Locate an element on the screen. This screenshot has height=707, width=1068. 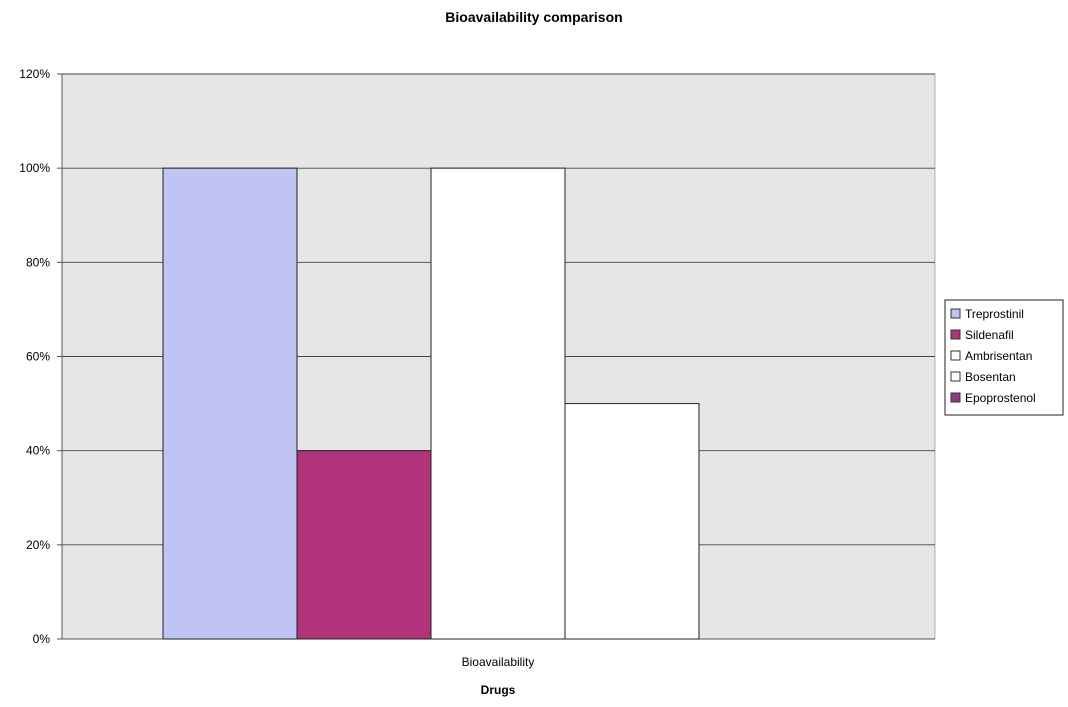
legend-label: Sildenafil is located at coordinates (989, 335).